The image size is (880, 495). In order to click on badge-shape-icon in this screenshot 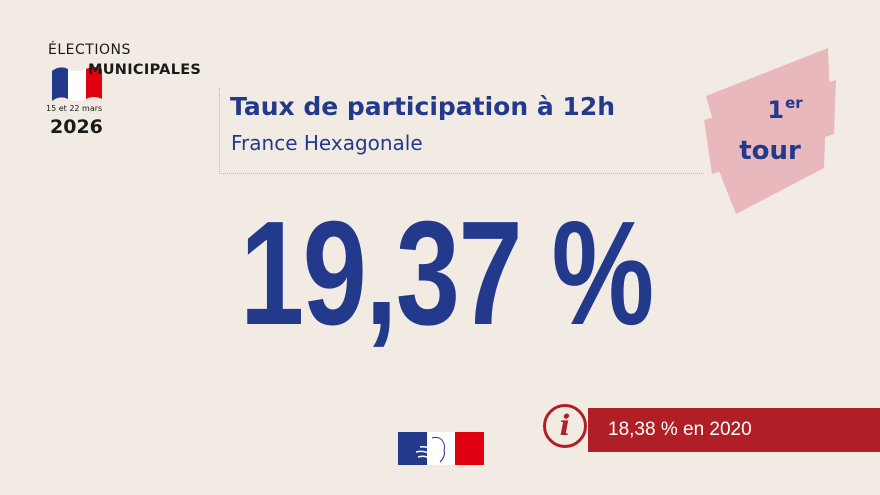, I will do `click(770, 131)`.